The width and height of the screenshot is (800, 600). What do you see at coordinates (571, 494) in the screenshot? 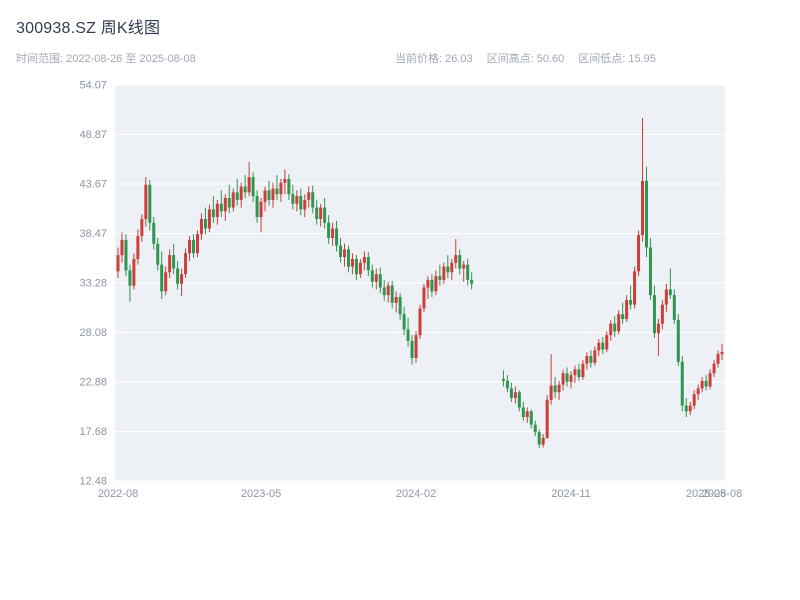
I see `x-tick-label: 2024-11` at bounding box center [571, 494].